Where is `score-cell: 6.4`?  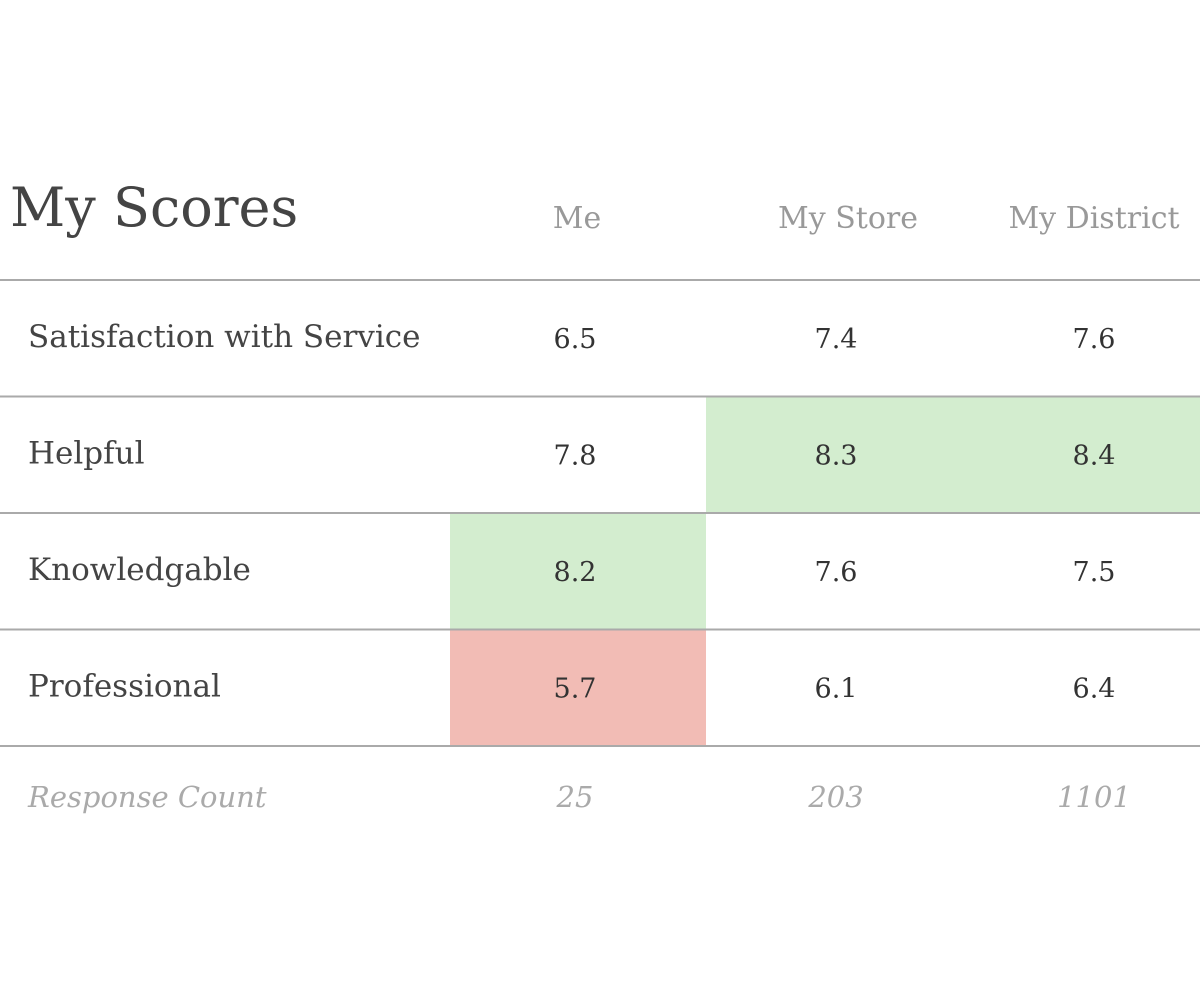 score-cell: 6.4 is located at coordinates (1094, 688).